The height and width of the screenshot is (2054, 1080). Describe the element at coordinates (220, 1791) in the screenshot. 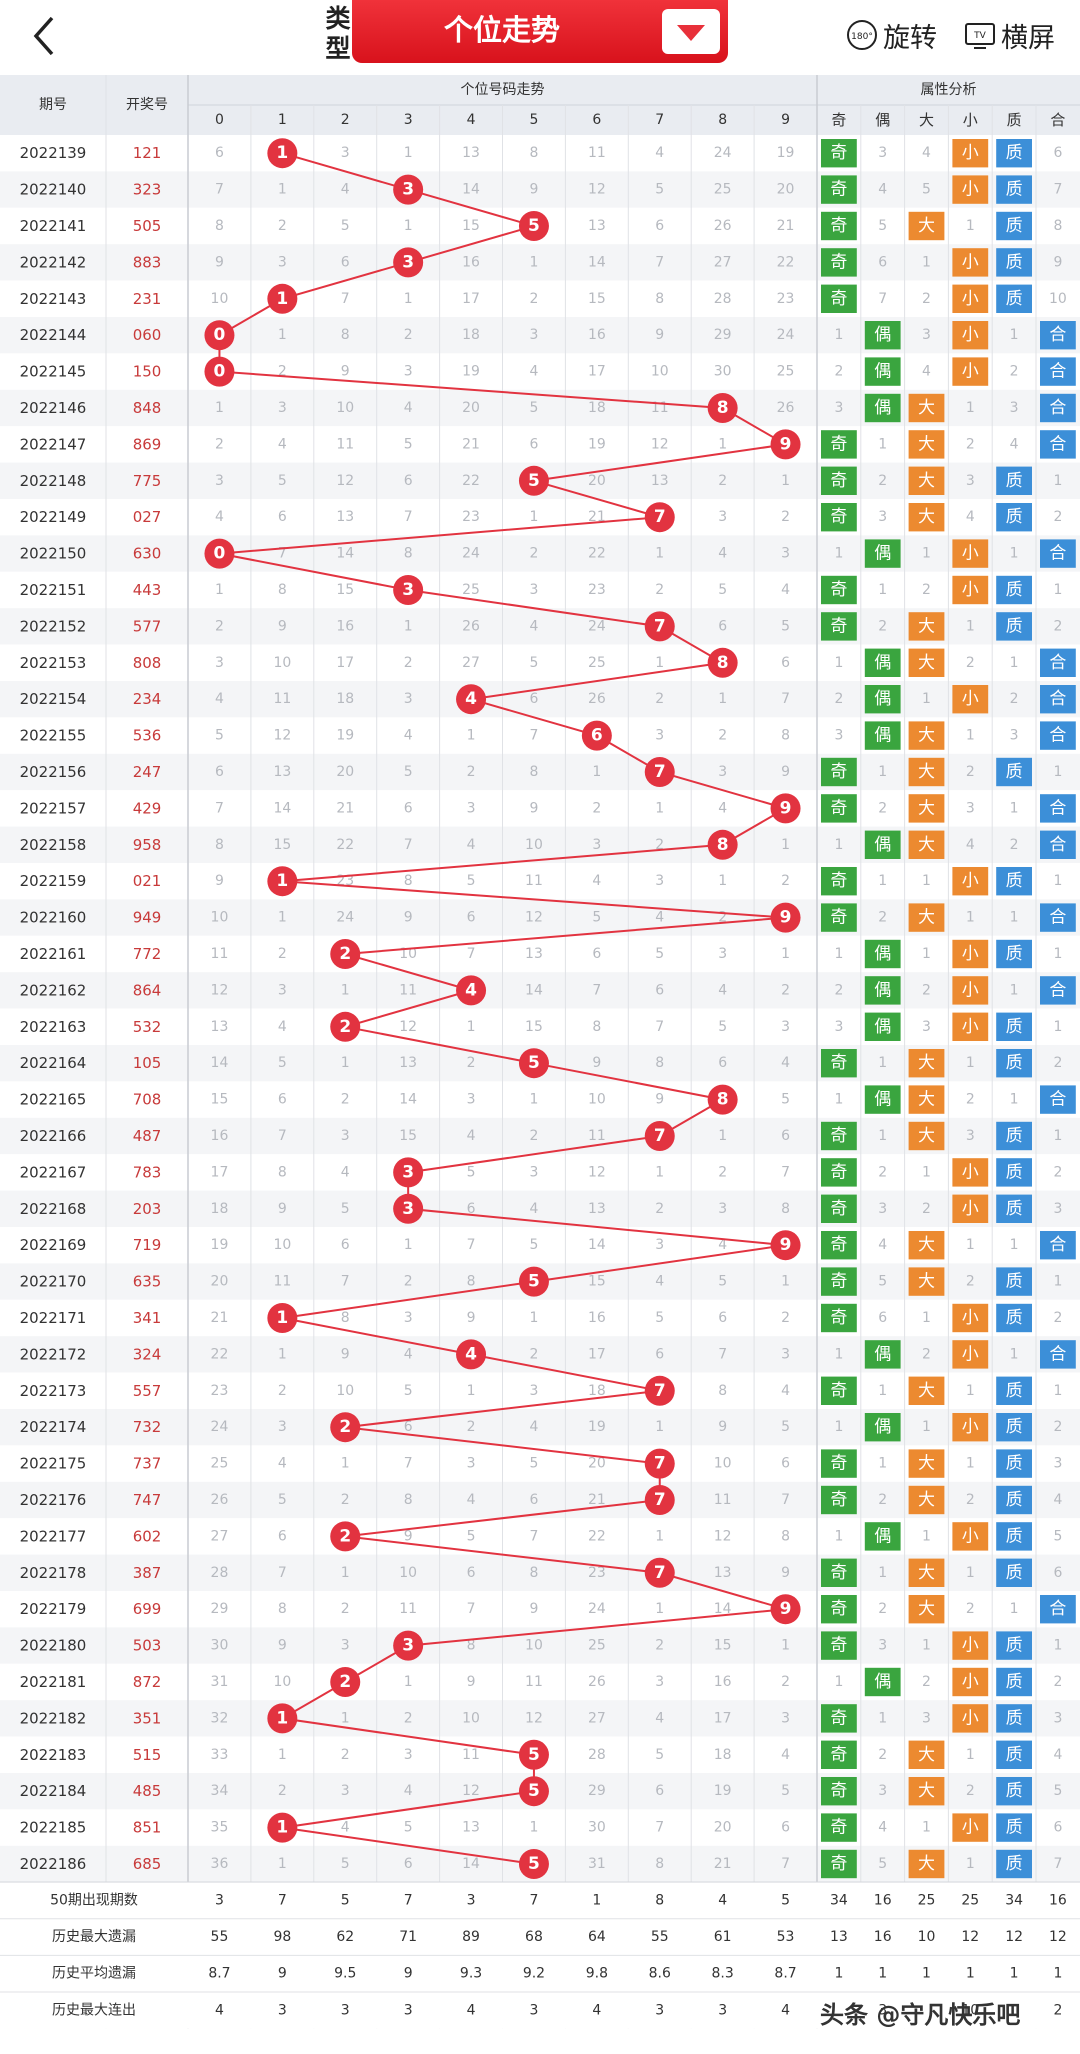

I see `miss-count-cell: 34` at that location.